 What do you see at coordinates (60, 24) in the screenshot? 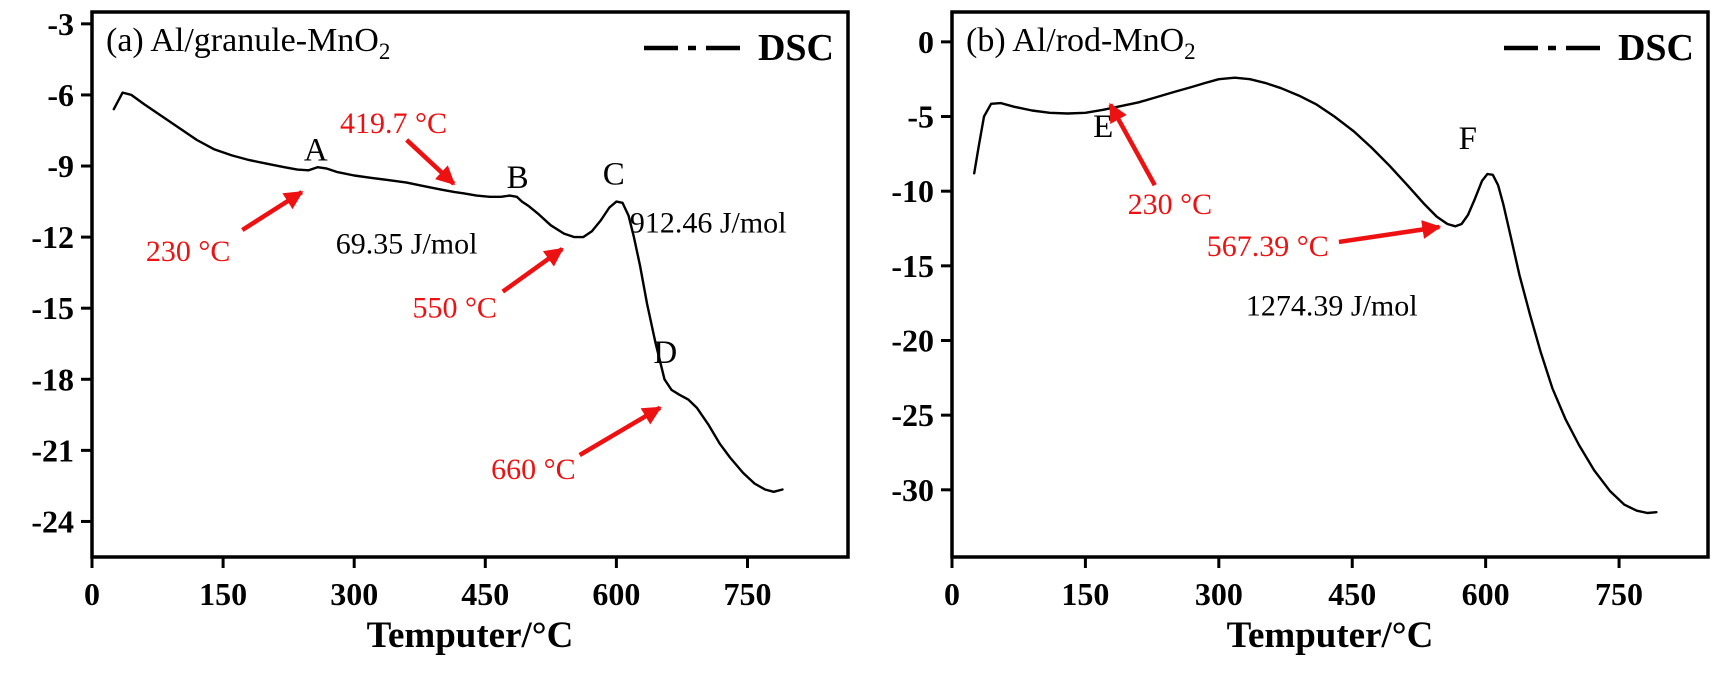
I see `y-tick-label: -3` at bounding box center [60, 24].